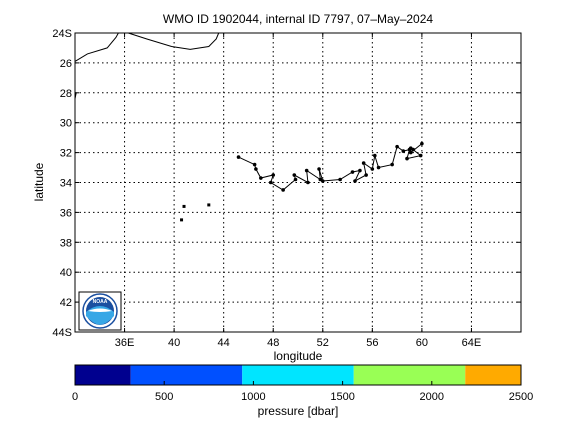  Describe the element at coordinates (273, 343) in the screenshot. I see `x-tick-label: 48` at that location.